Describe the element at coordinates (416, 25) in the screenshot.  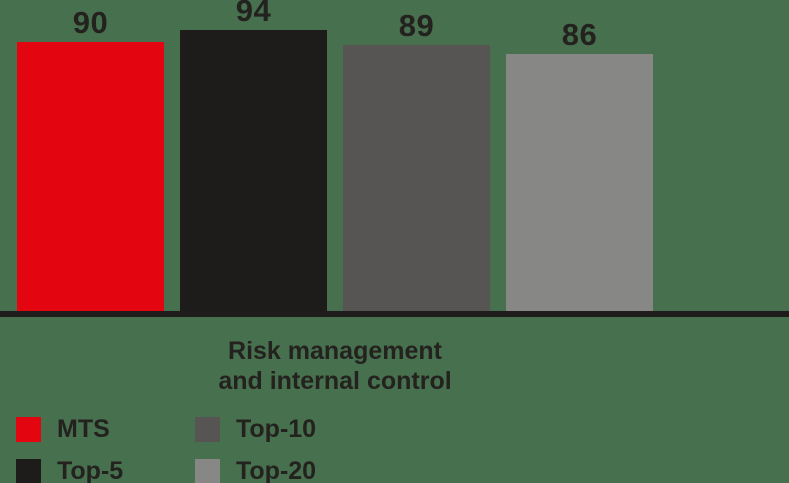
I see `bar-value-label-top-10: 89` at that location.